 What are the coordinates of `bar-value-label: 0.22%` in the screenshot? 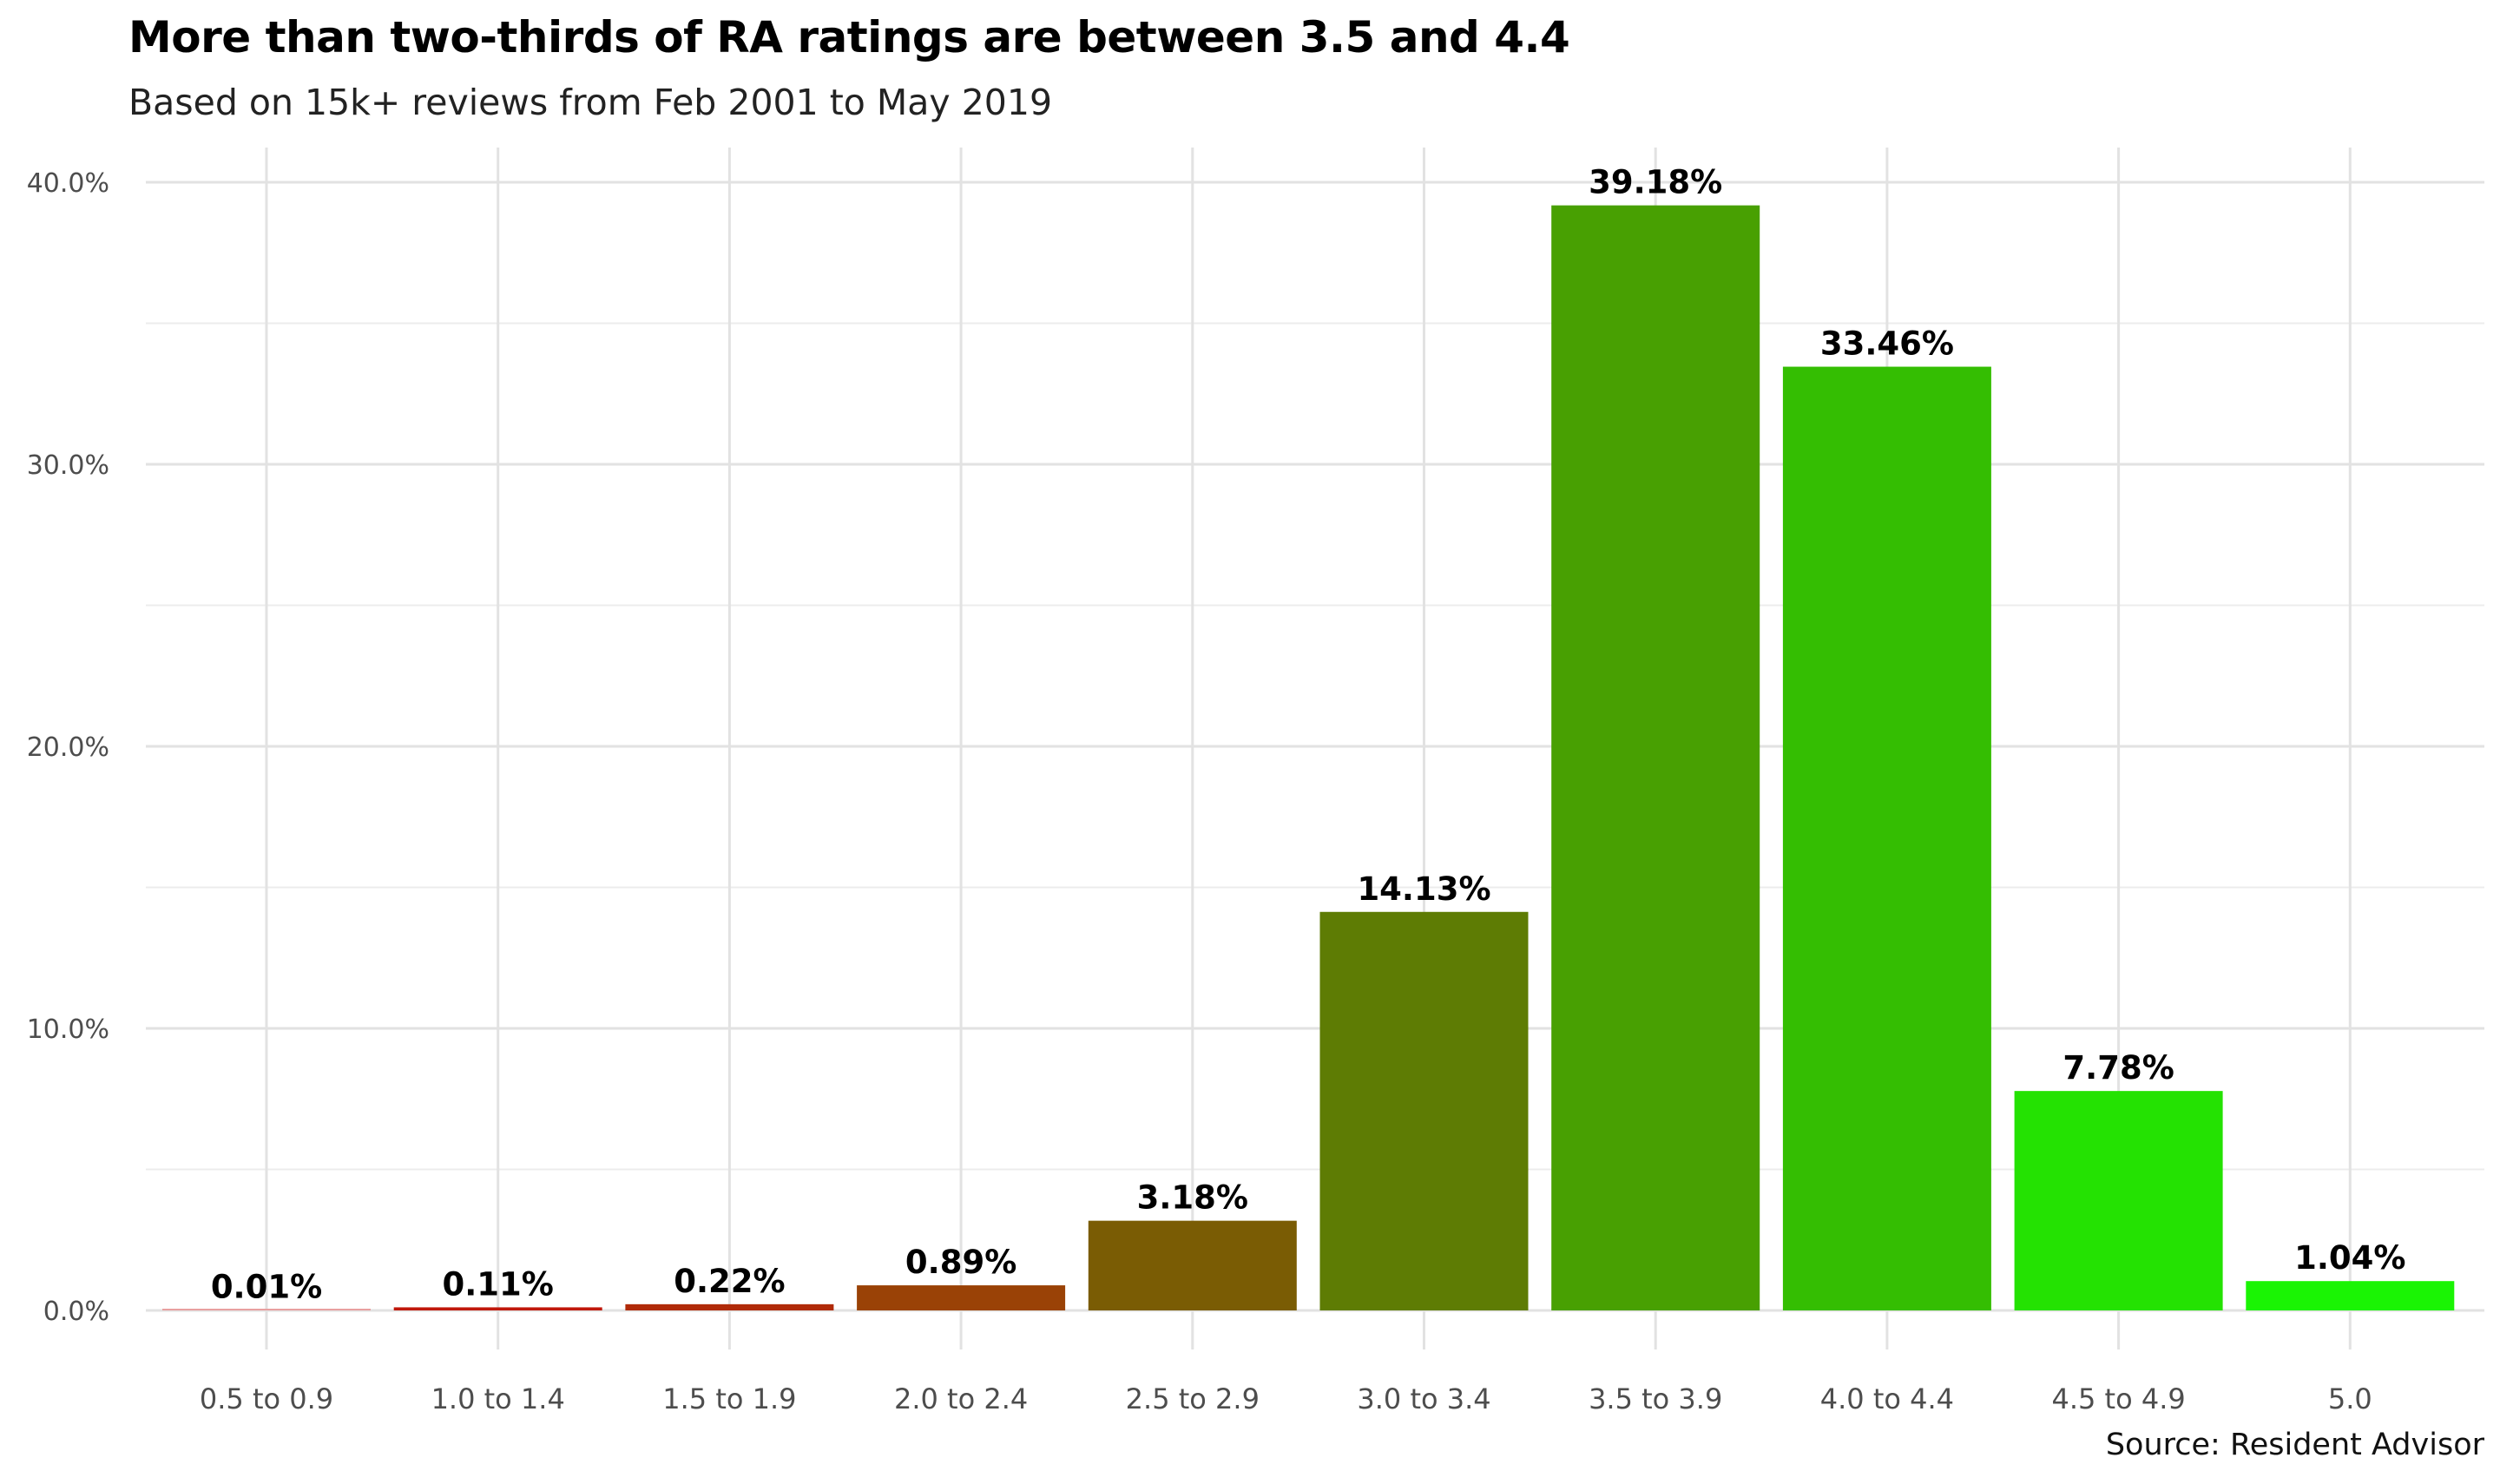 It's located at (729, 1281).